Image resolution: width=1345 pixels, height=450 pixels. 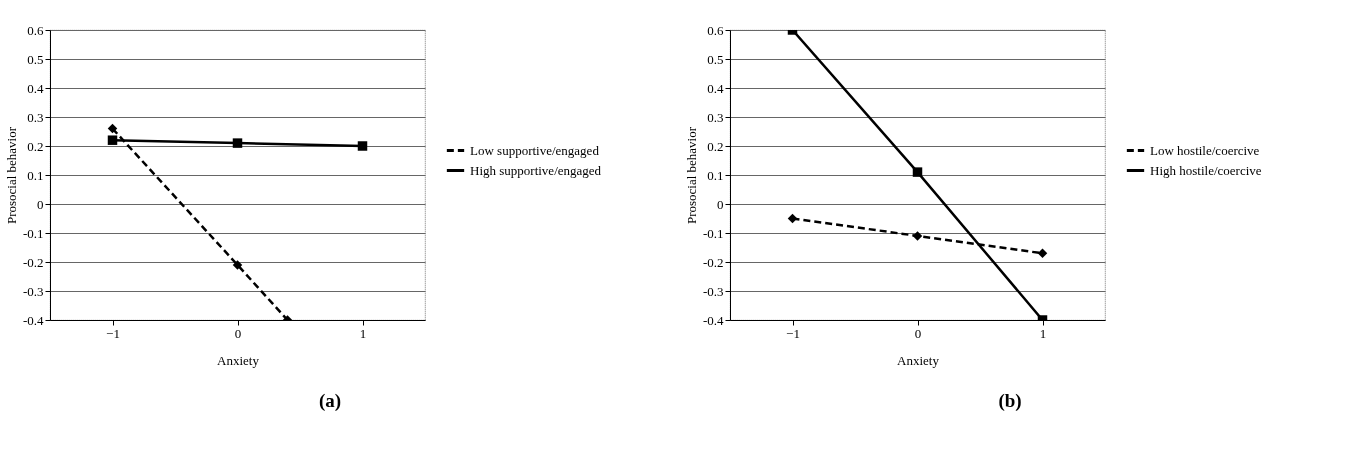 I want to click on legend-label: Low hostile/coercive, so click(x=1205, y=150).